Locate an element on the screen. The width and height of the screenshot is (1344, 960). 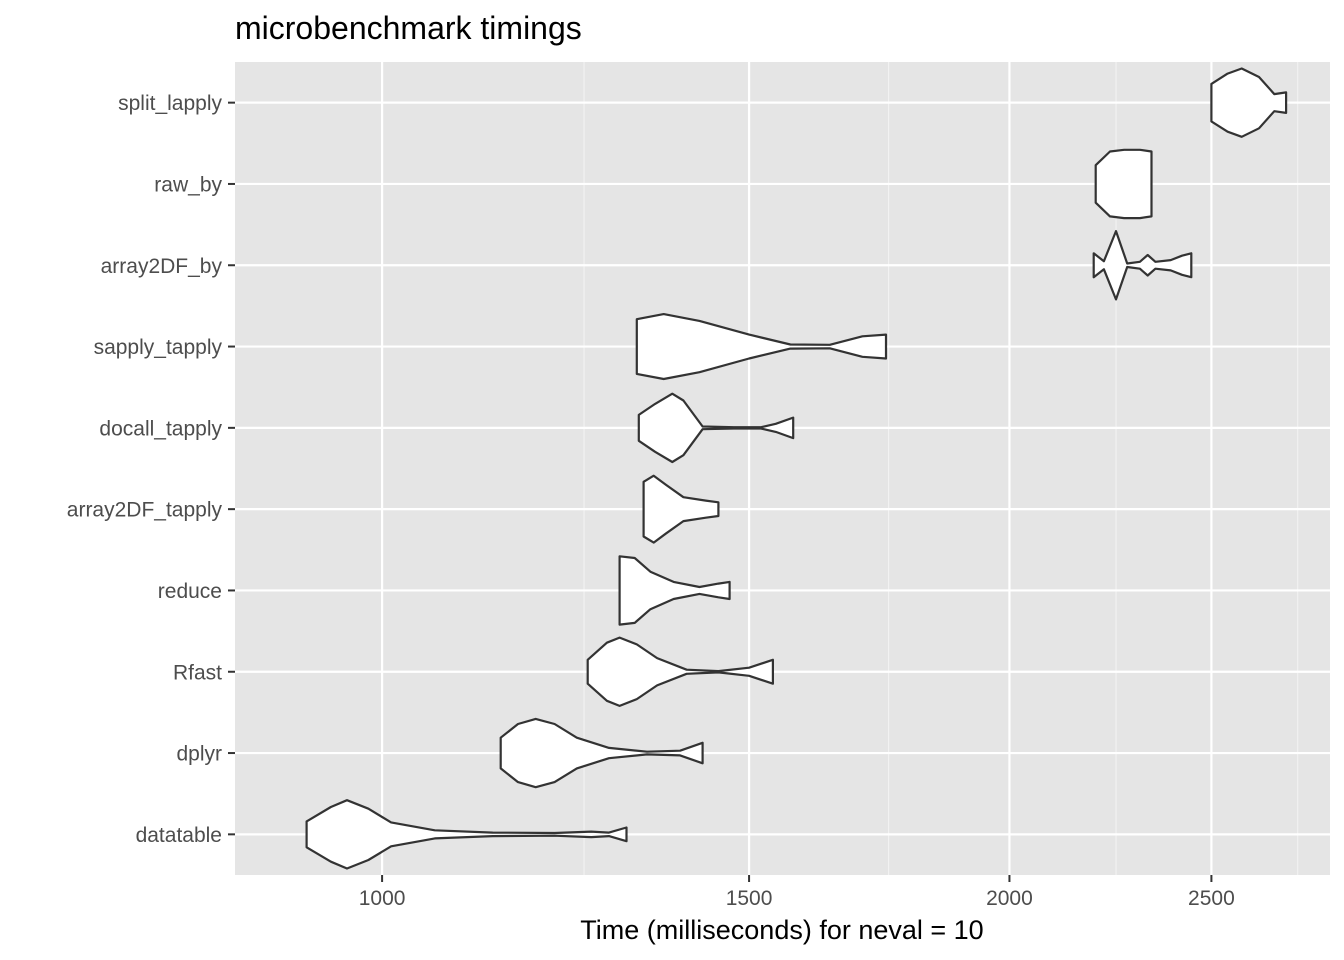
y-tick-label: sapply_tapply is located at coordinates (158, 347).